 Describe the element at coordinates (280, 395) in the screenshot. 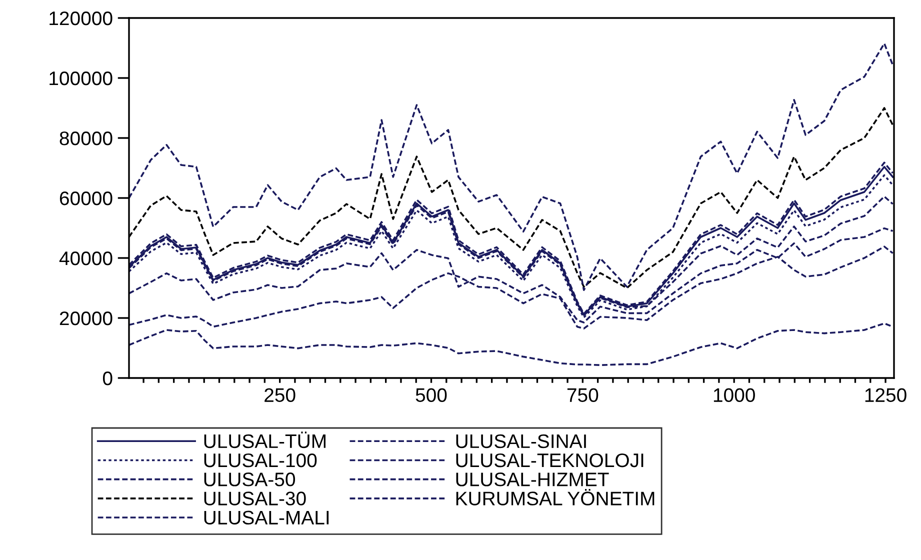

I see `x-tick-label: 250` at that location.